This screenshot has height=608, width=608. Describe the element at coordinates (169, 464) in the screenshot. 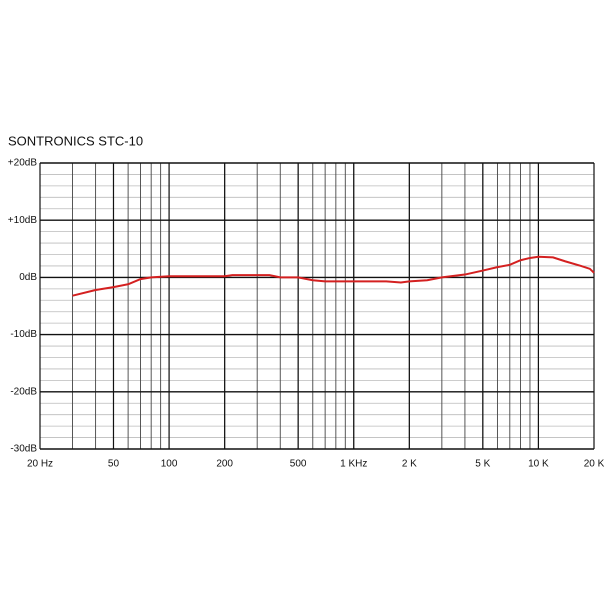

I see `x-tick-label: 100` at that location.